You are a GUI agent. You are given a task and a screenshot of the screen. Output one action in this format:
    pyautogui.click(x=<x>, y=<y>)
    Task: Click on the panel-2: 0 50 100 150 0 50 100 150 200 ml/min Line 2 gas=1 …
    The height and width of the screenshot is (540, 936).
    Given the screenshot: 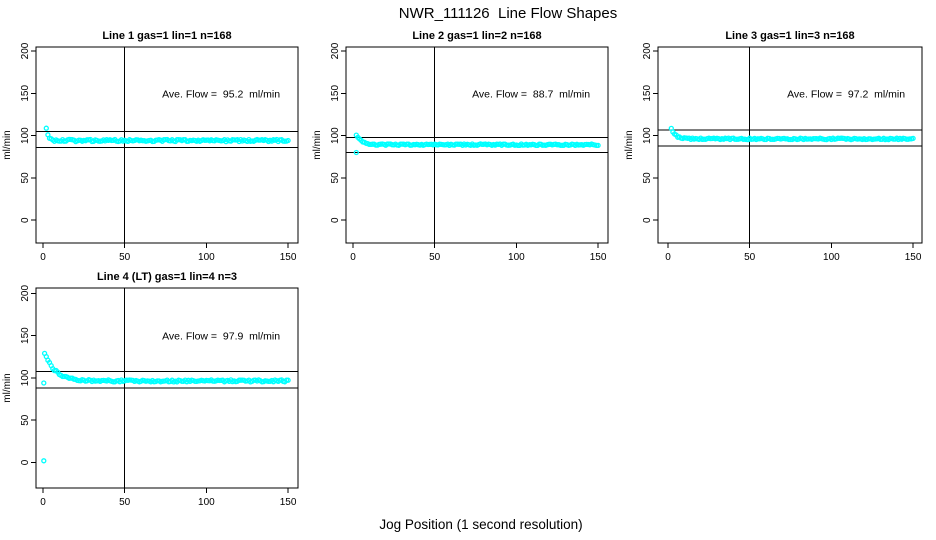 What is the action you would take?
    pyautogui.click(x=460, y=146)
    